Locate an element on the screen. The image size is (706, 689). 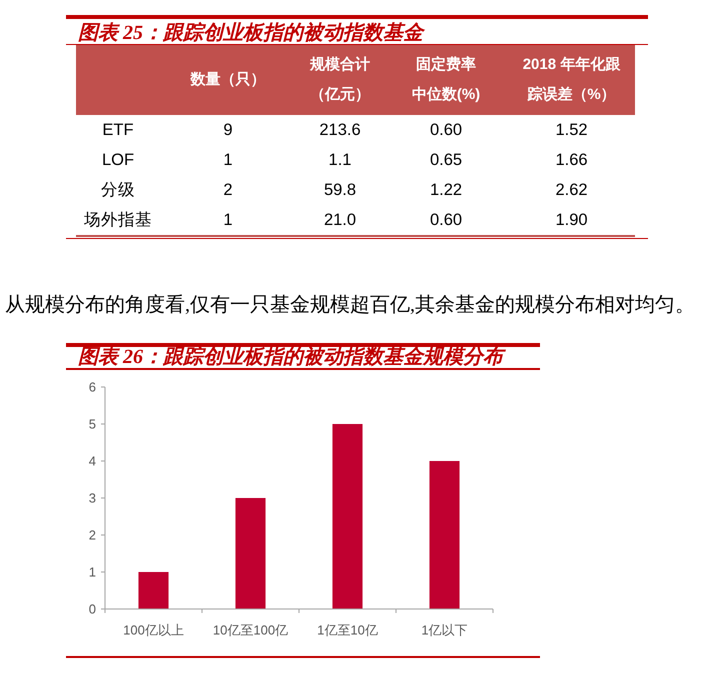
category-label: 固定费率中位数(%) is located at coordinates (446, 80).